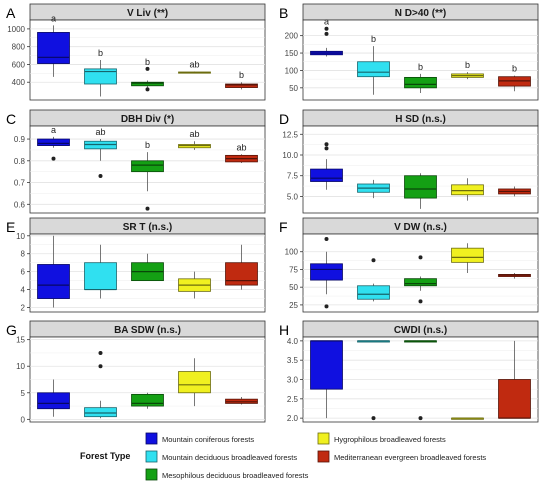 The height and width of the screenshot is (486, 550). I want to click on y-tick-label: 75, so click(293, 269).